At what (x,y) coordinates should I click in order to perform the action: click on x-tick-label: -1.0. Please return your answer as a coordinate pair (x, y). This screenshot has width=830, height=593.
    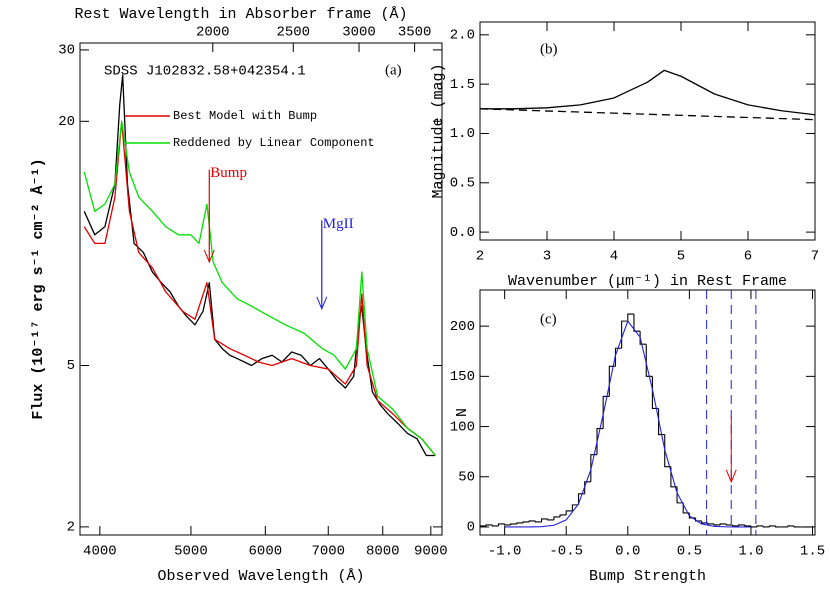
    Looking at the image, I should click on (505, 552).